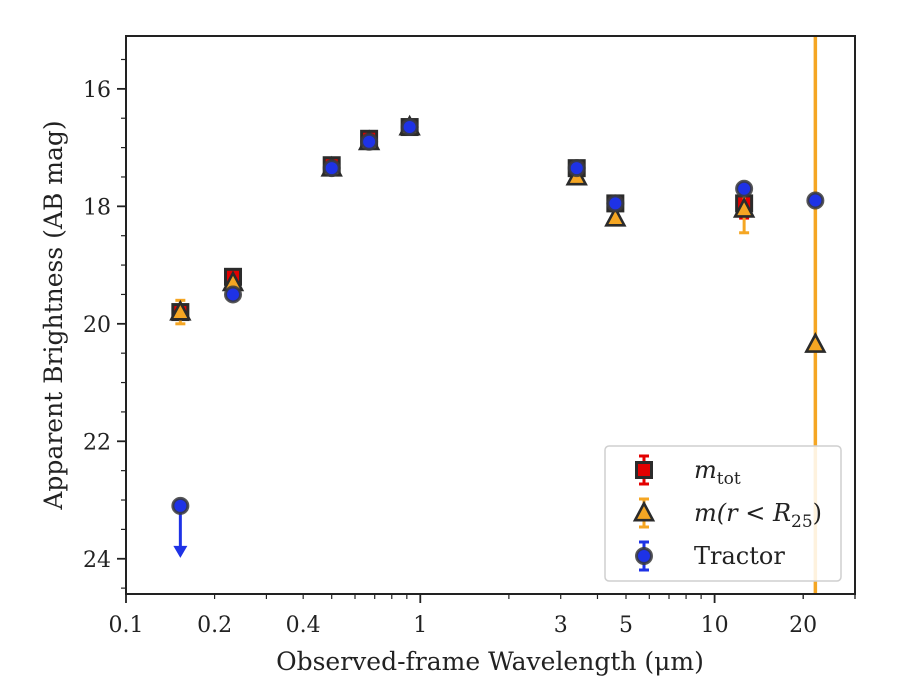 This screenshot has height=700, width=900. Describe the element at coordinates (817, 513) in the screenshot. I see `legend-label-tail-1: )` at that location.